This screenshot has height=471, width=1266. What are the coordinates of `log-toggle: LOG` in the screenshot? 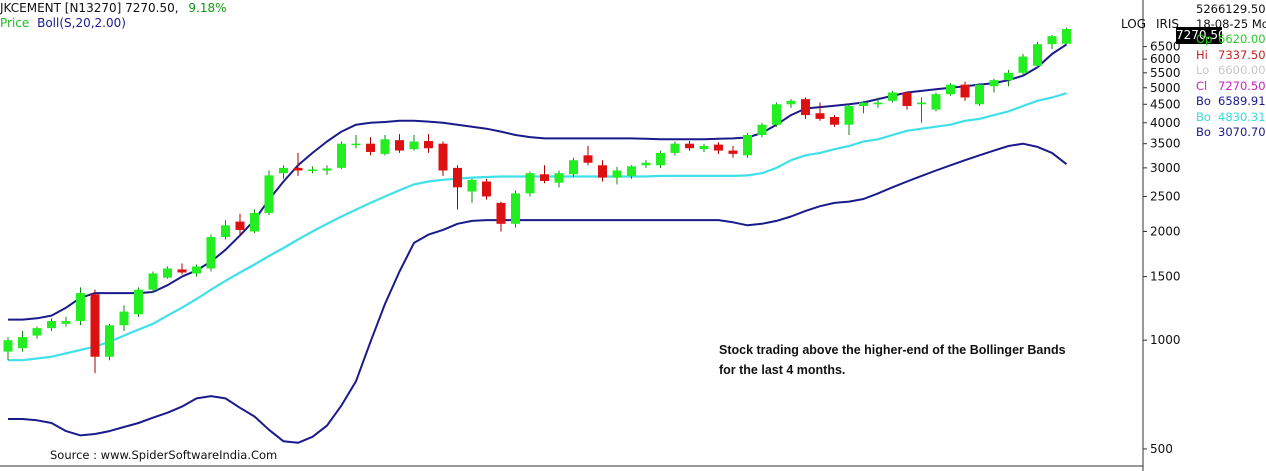 It's located at (1134, 24).